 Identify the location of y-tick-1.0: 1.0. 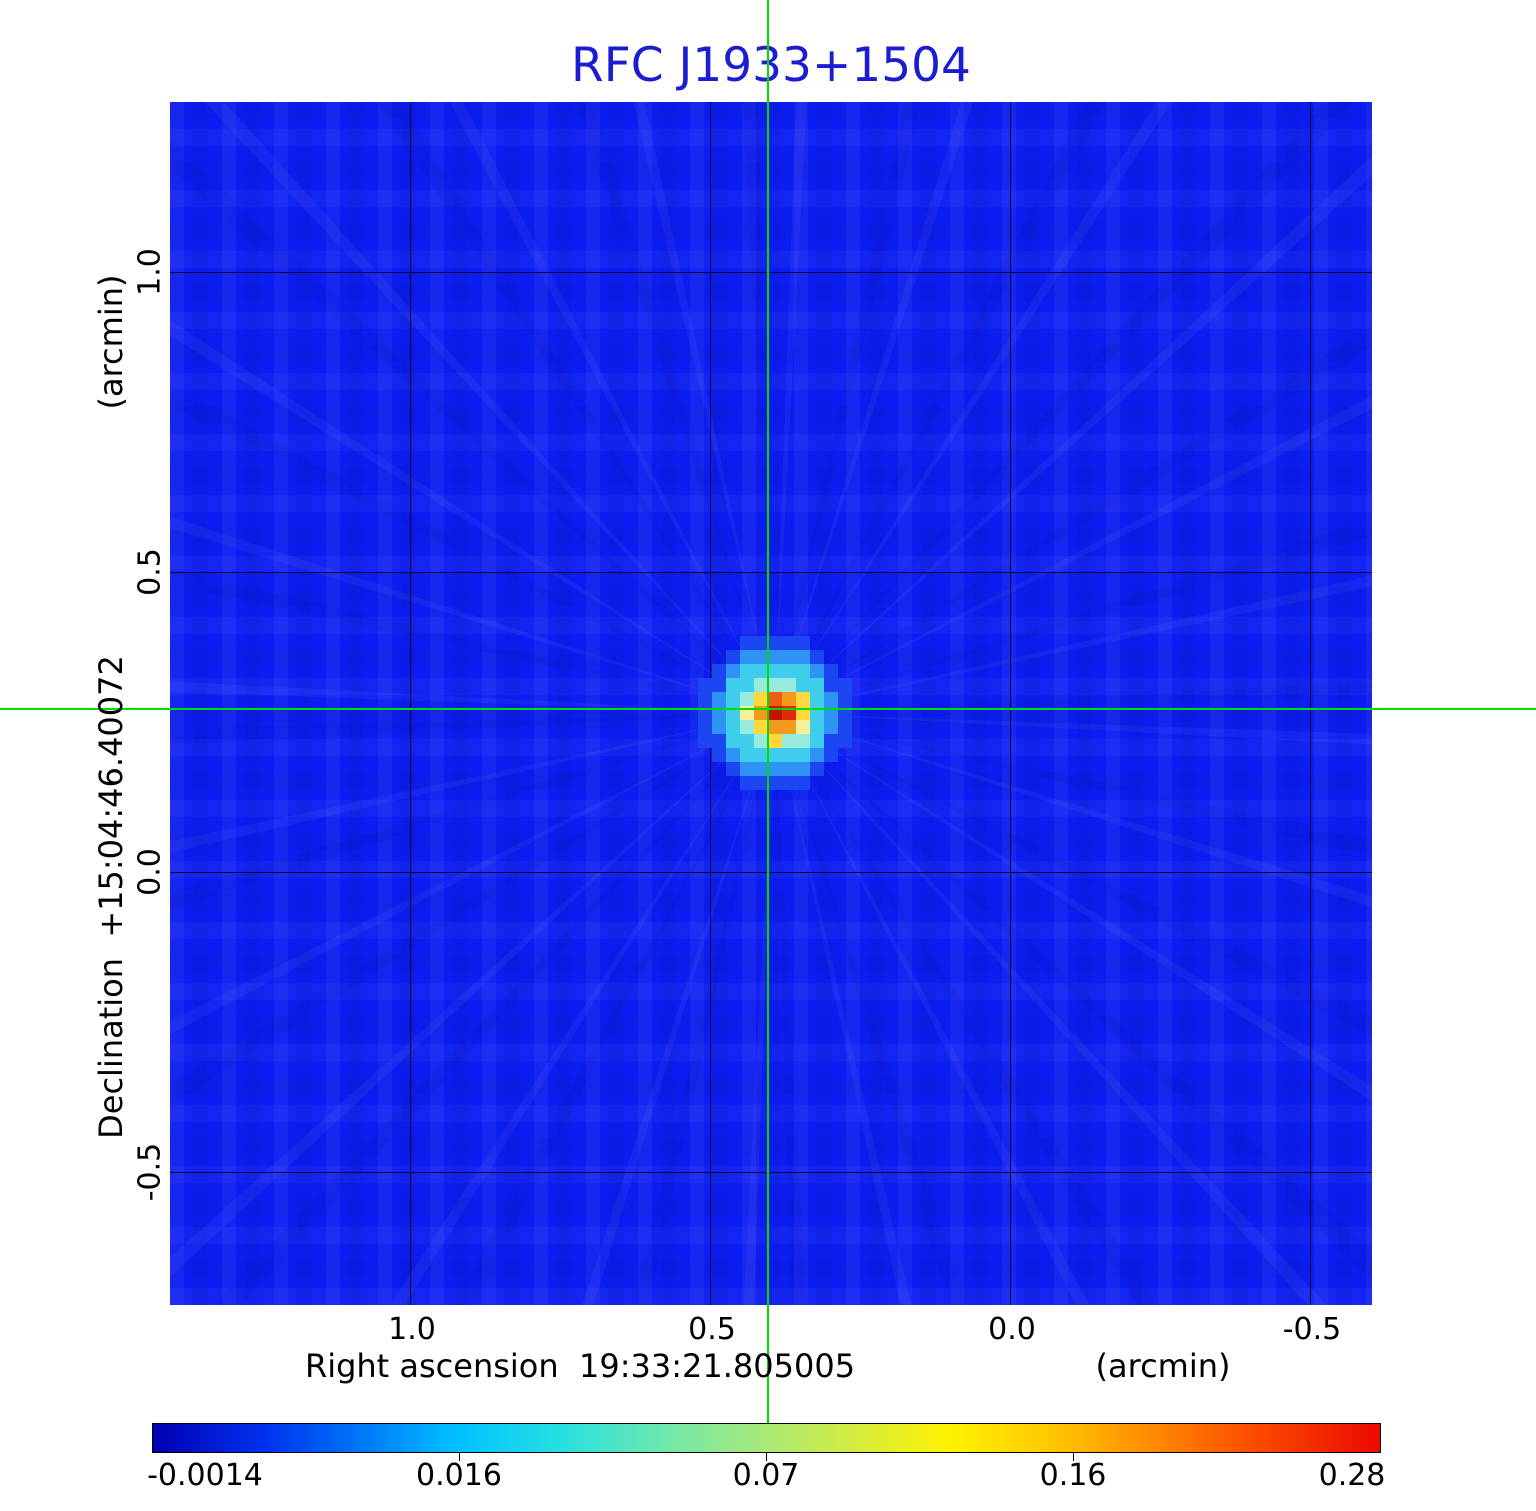
(150, 272).